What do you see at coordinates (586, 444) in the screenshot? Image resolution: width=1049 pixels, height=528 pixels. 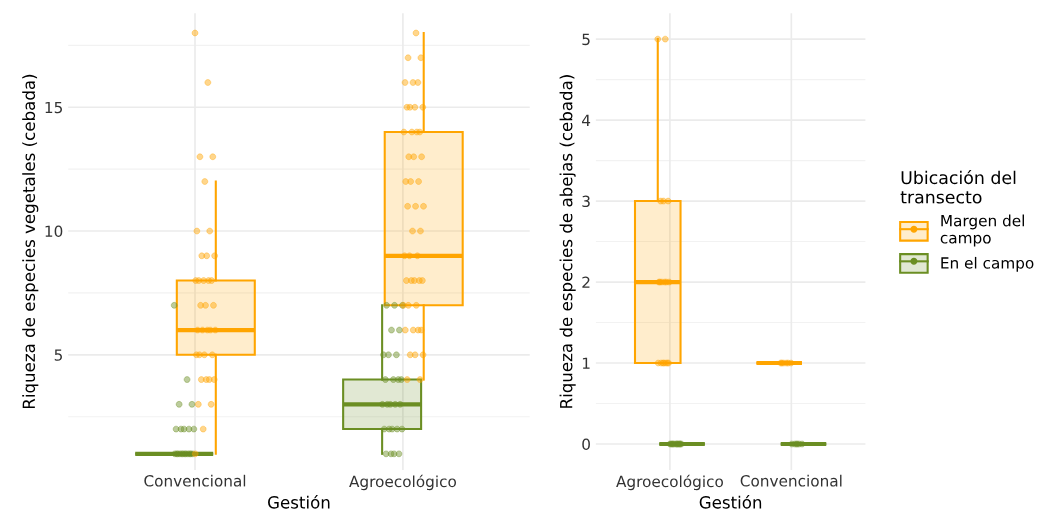 I see `y-tick-label: 0` at bounding box center [586, 444].